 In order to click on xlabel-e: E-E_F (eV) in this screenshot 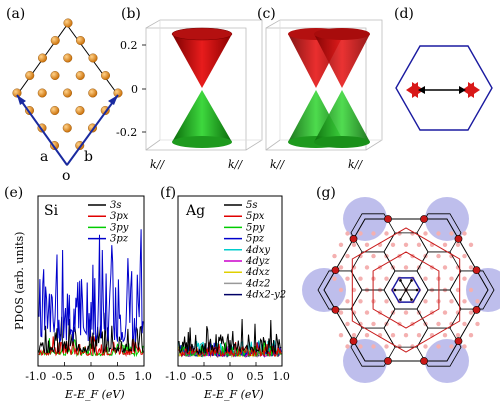, I will do `click(94, 394)`.